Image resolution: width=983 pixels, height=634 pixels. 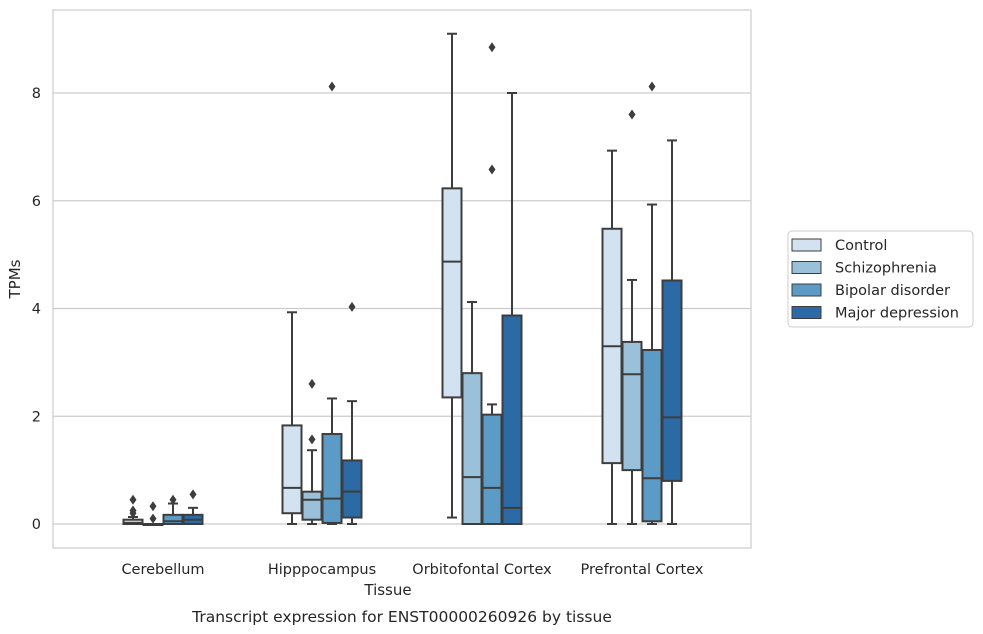 I want to click on x-tick-label: Hipppocampus, so click(x=322, y=570).